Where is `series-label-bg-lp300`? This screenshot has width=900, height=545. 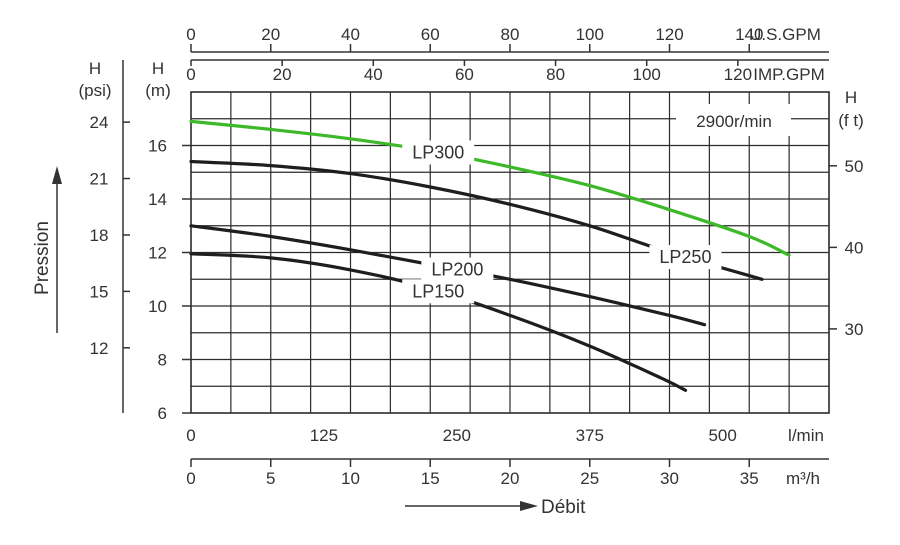 series-label-bg-lp300 is located at coordinates (438, 152).